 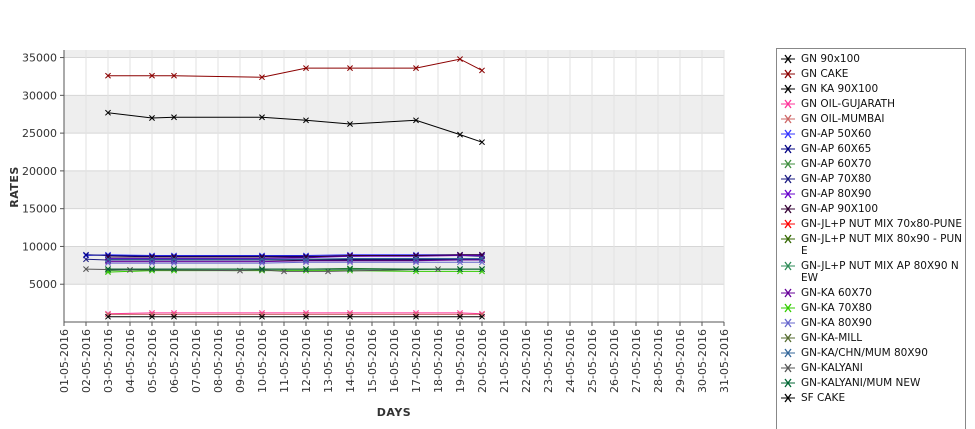 What do you see at coordinates (836, 293) in the screenshot?
I see `legend-label: GN-KA 60X70` at bounding box center [836, 293].